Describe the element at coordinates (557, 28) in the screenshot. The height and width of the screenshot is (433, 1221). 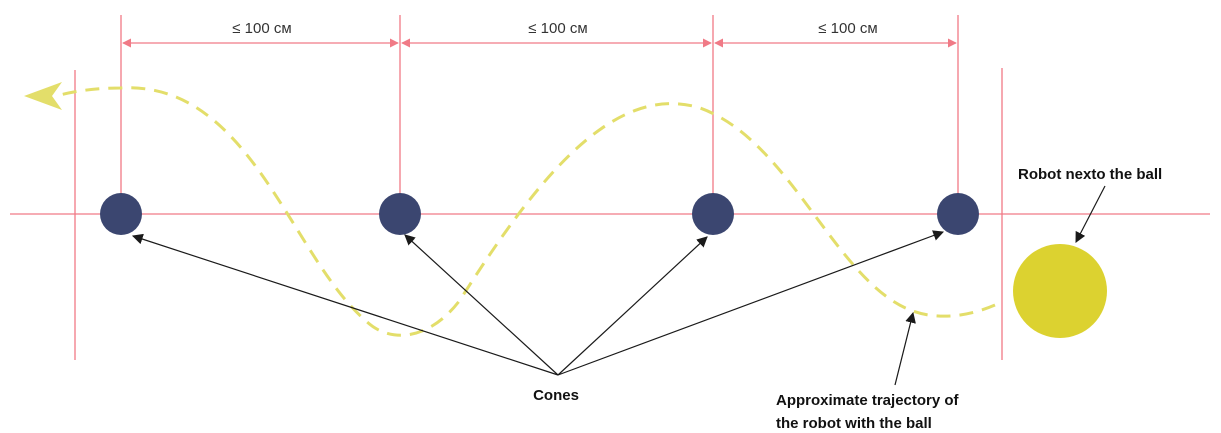
I see `dimension-label-2: ≤ 100 см` at that location.